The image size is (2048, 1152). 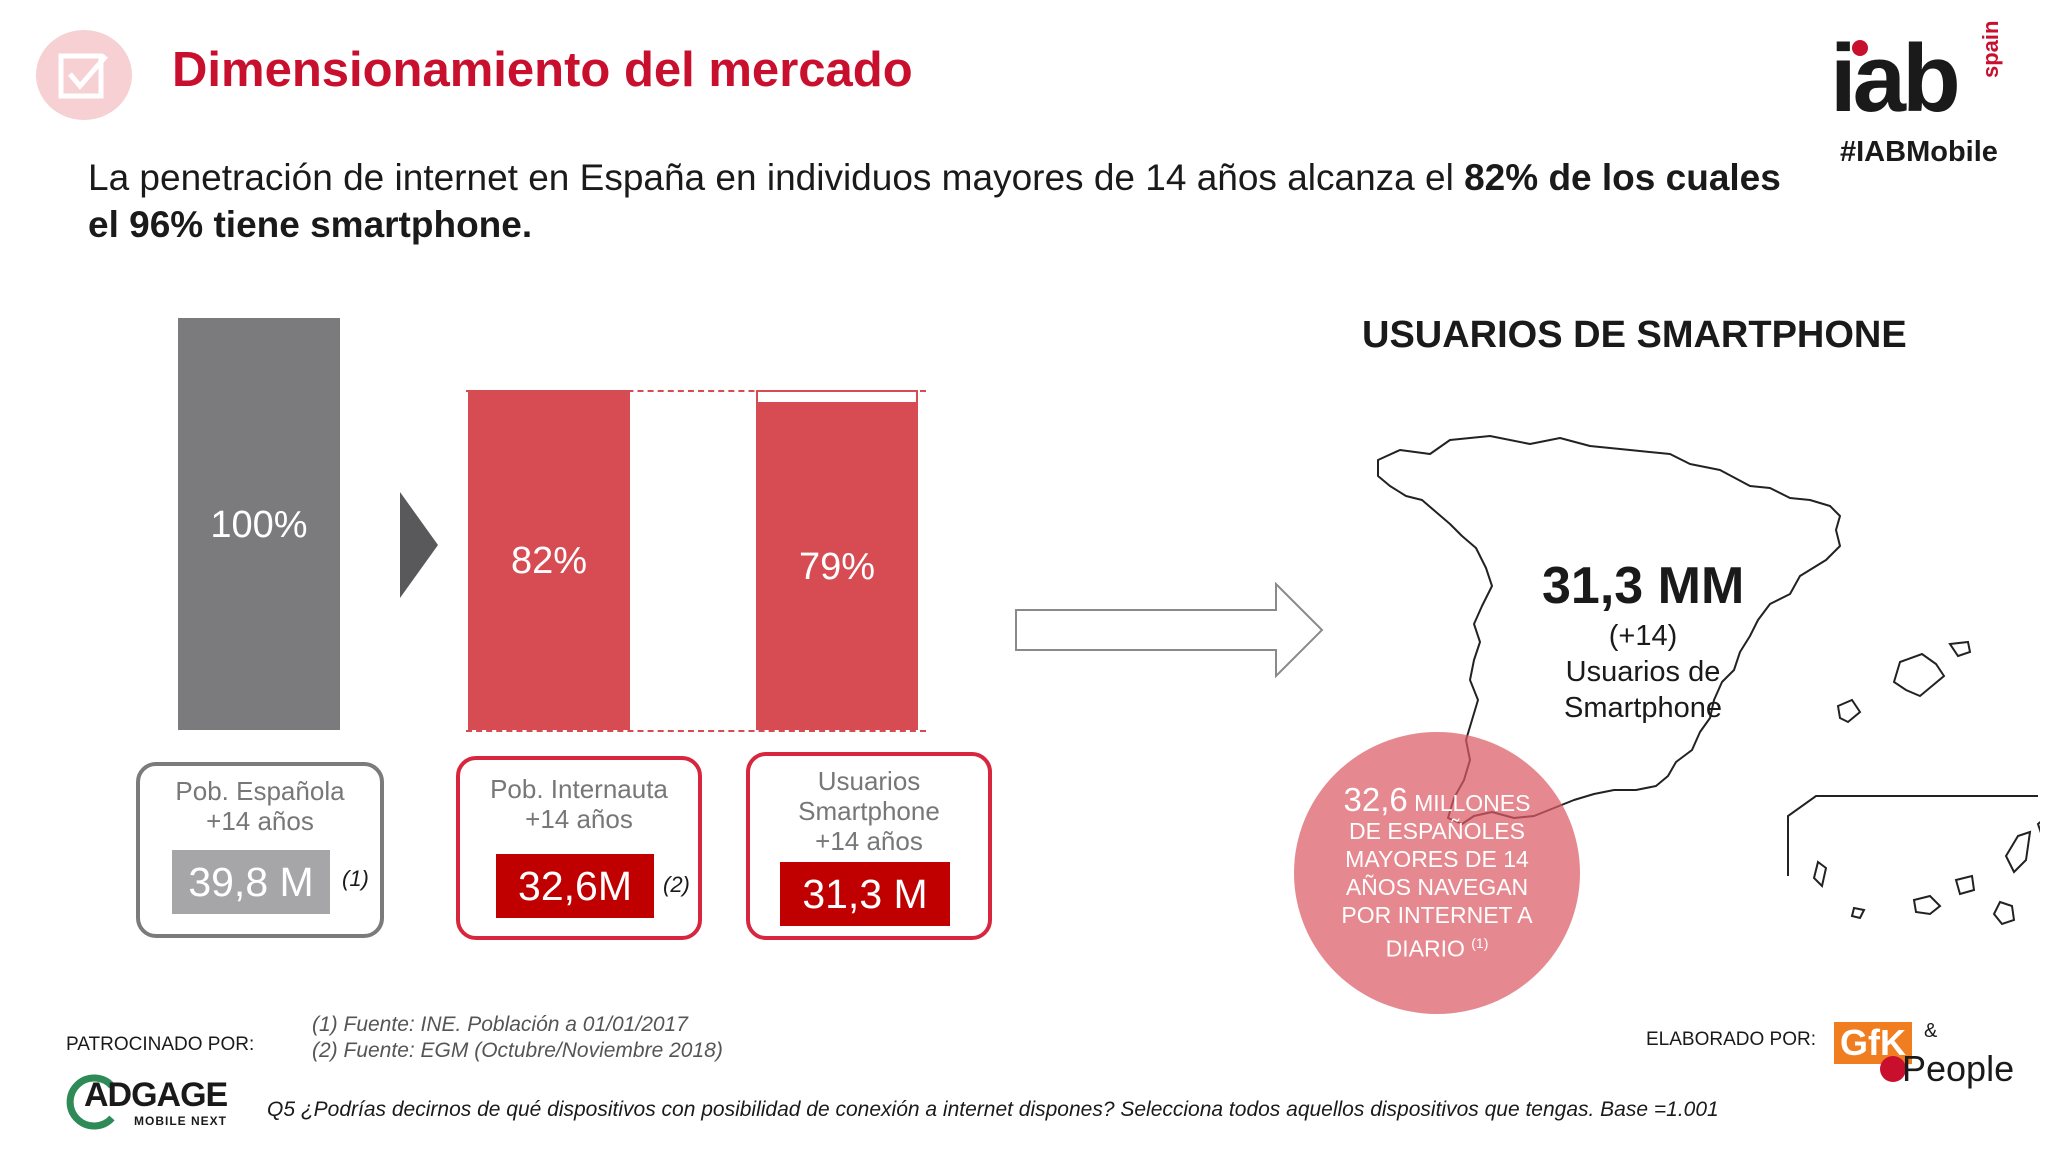 What do you see at coordinates (1634, 335) in the screenshot?
I see `map-title: USUARIOS DE SMARTPHONE` at bounding box center [1634, 335].